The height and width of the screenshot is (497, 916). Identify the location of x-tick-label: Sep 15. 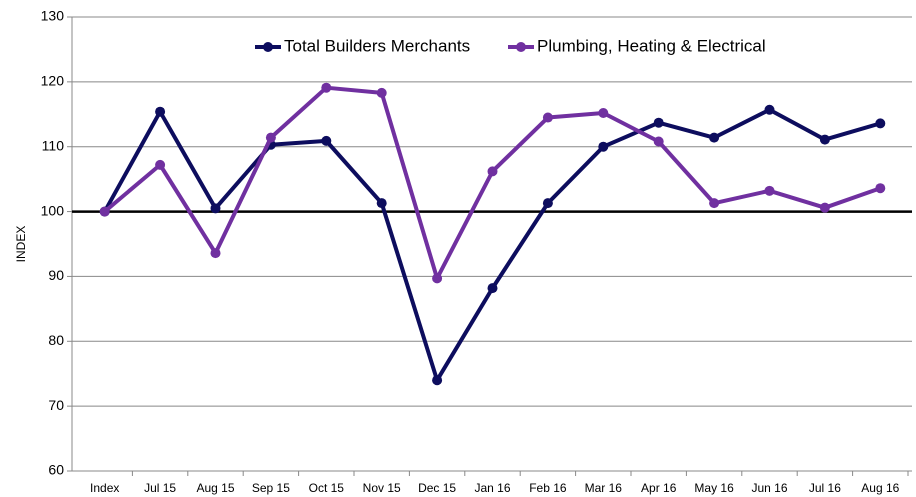
(271, 488).